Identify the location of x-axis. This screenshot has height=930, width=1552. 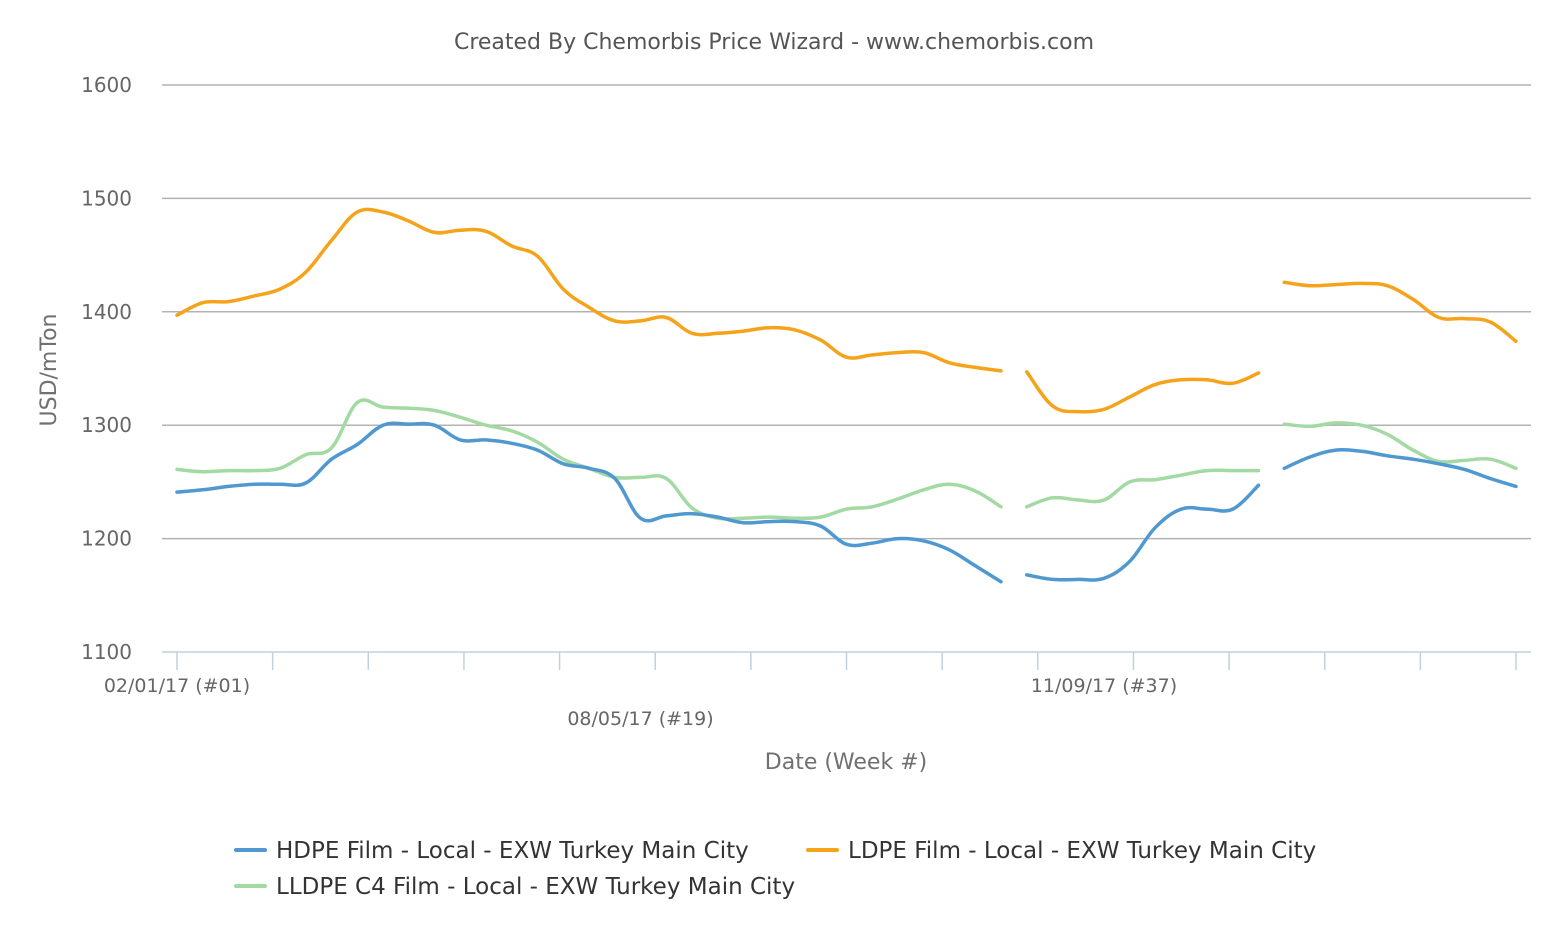
(846, 660).